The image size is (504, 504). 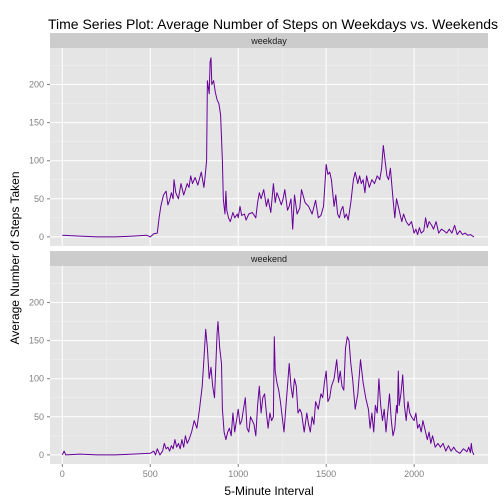 What do you see at coordinates (326, 474) in the screenshot?
I see `x-tick-label: 1500` at bounding box center [326, 474].